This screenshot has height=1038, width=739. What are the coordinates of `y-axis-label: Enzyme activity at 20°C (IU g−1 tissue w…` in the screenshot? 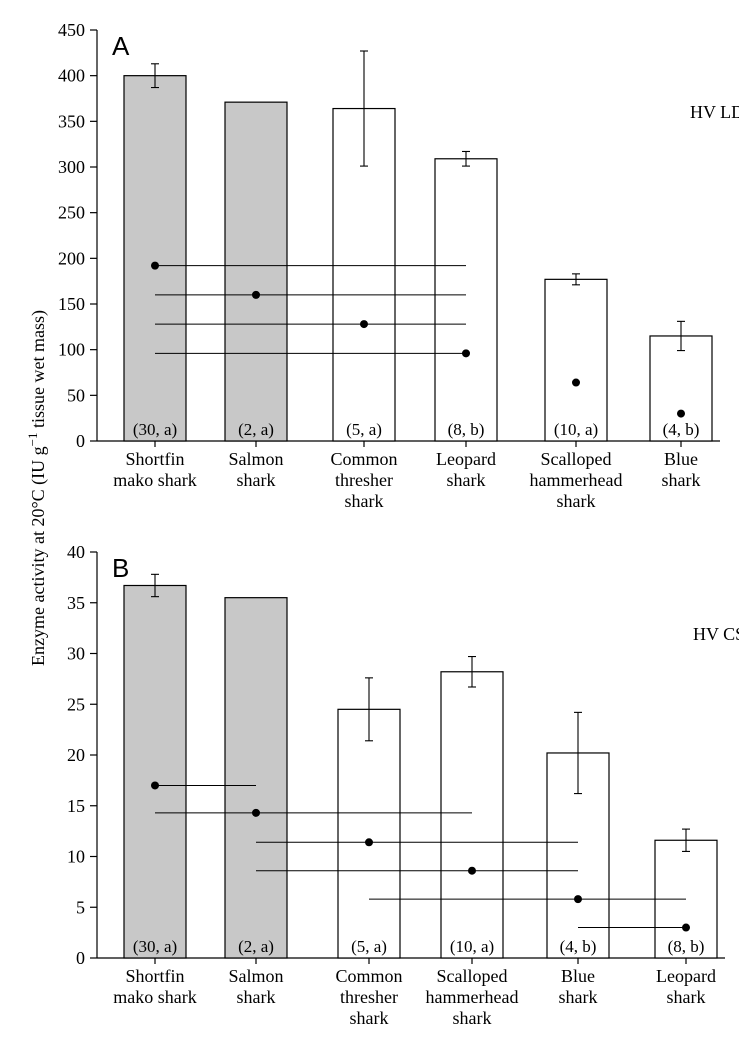 It's located at (37, 488).